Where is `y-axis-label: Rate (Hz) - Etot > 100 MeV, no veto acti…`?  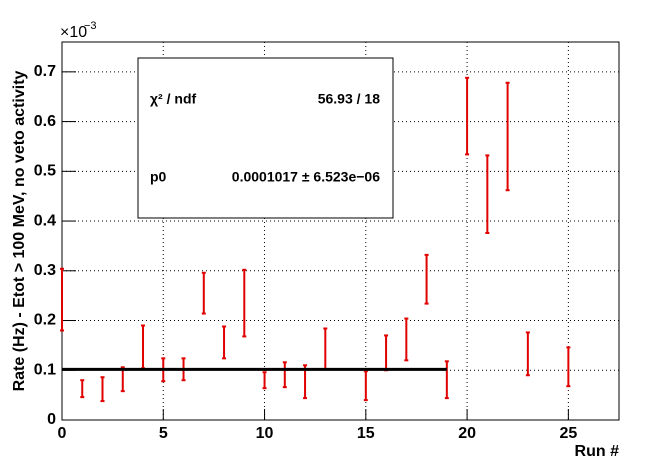 y-axis-label: Rate (Hz) - Etot > 100 MeV, no veto acti… is located at coordinates (19, 230).